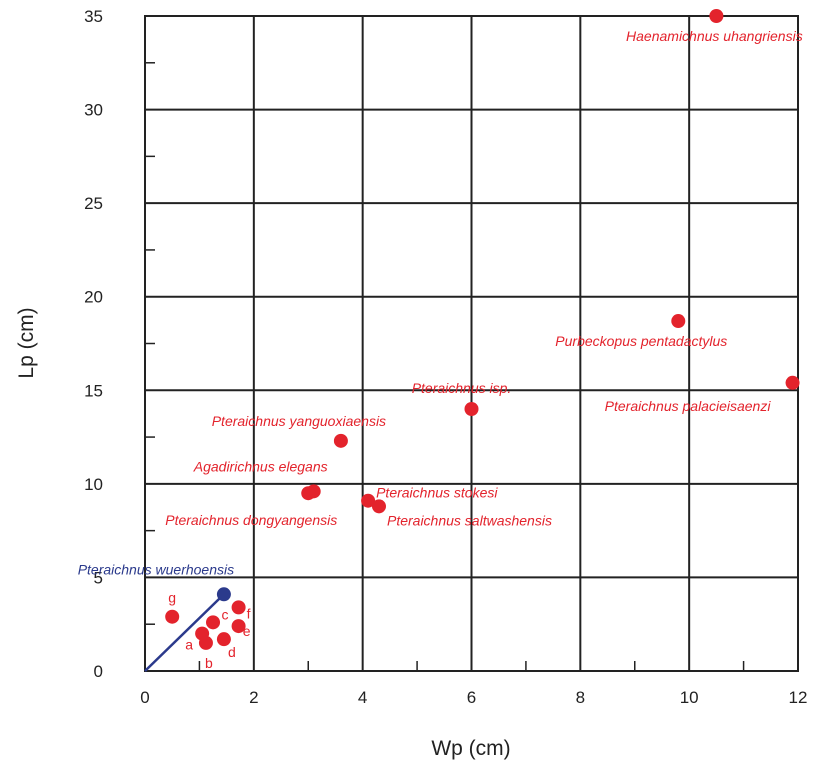 This screenshot has height=770, width=814. I want to click on point-c, so click(213, 622).